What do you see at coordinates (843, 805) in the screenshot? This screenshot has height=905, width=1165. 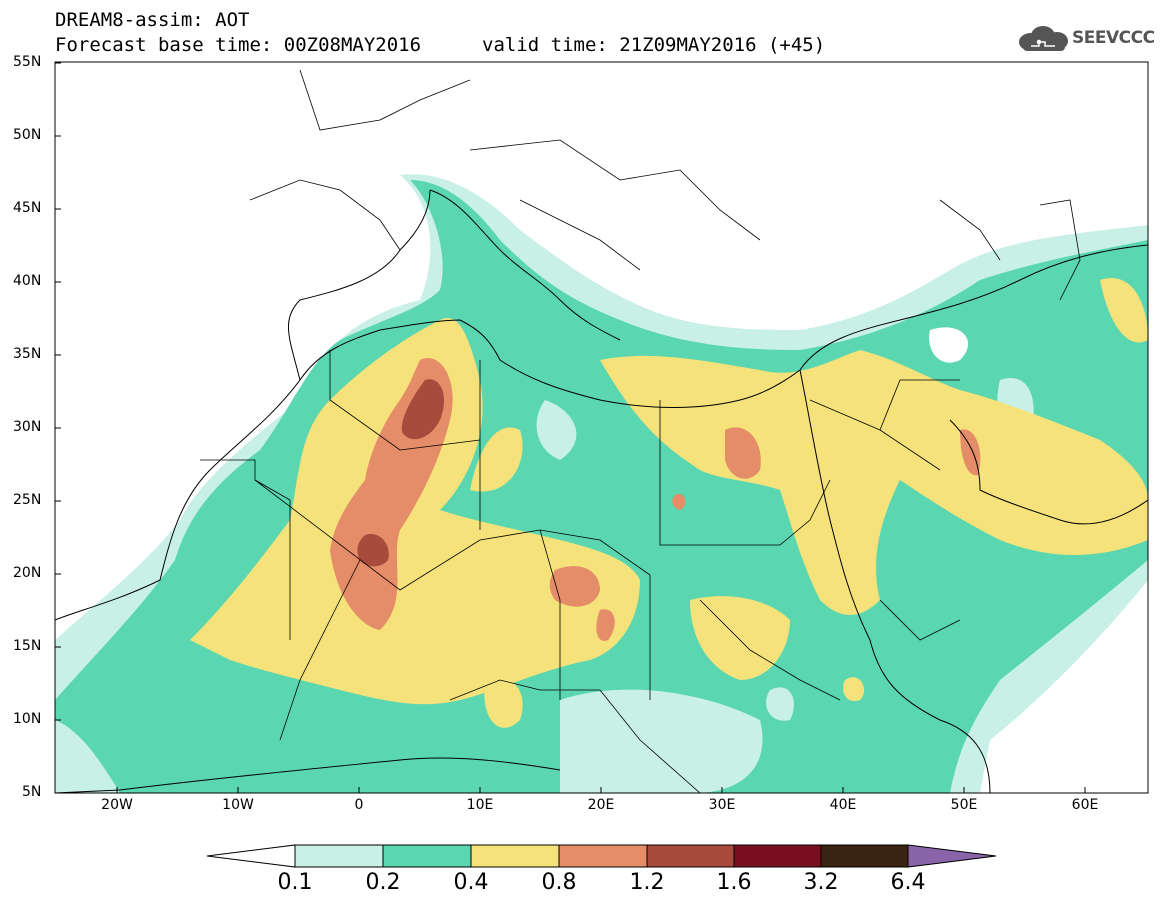 I see `lon-label-40e: 40E` at bounding box center [843, 805].